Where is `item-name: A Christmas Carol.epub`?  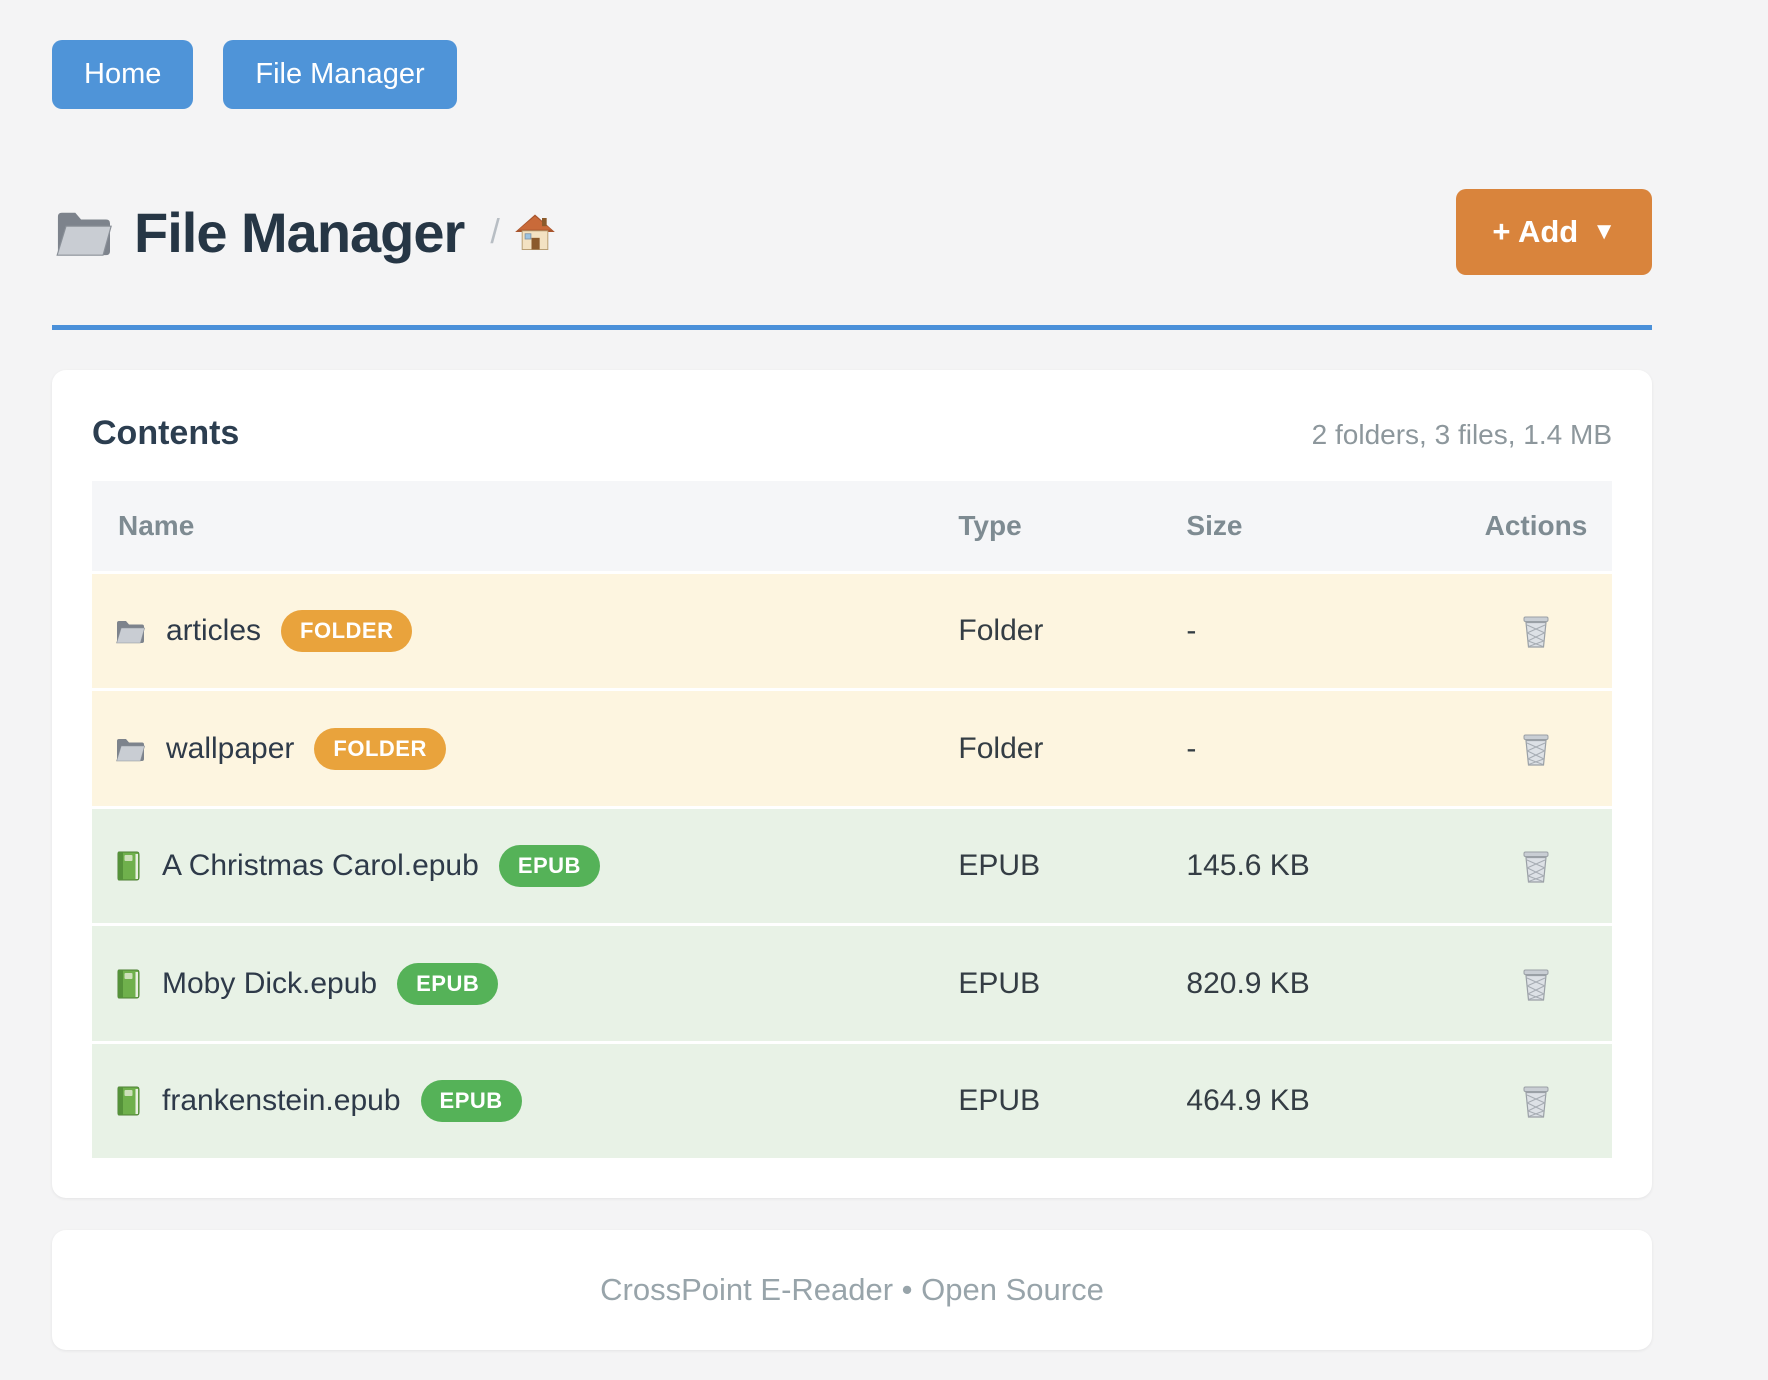 item-name: A Christmas Carol.epub is located at coordinates (320, 866).